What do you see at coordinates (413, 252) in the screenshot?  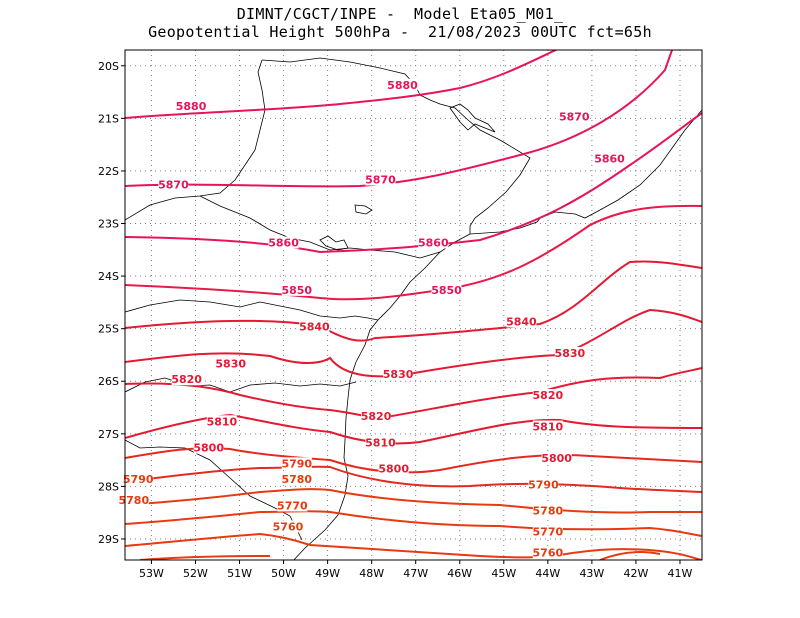 I see `contour-5850-line` at bounding box center [413, 252].